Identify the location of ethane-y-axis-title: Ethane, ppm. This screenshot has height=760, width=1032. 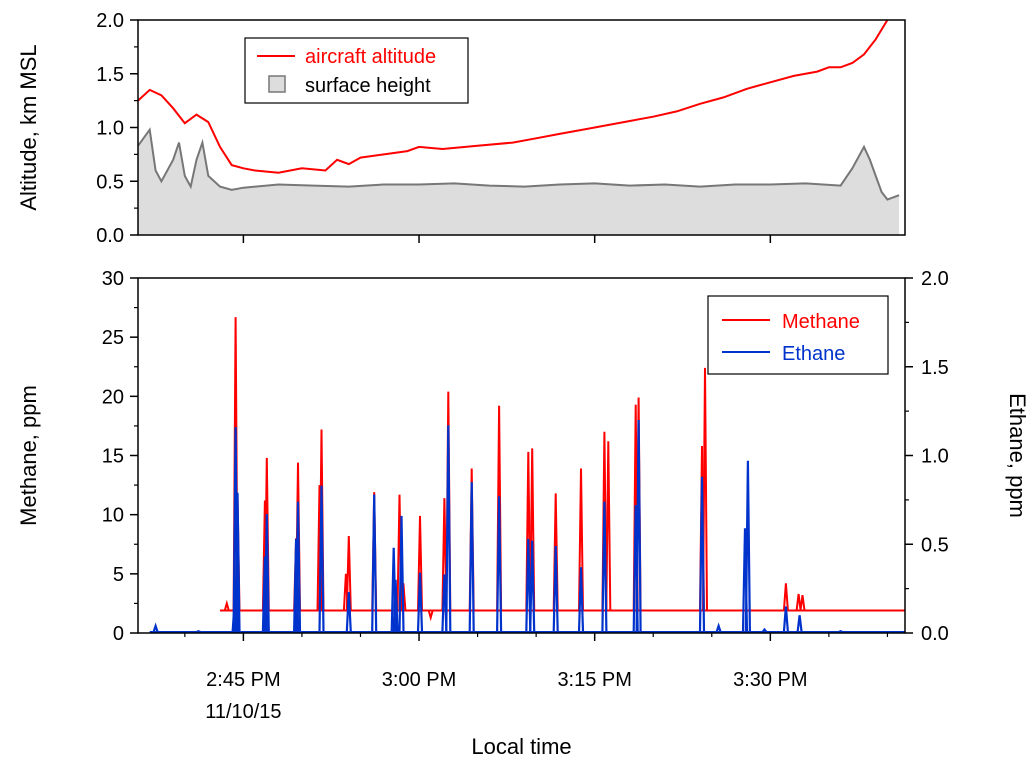
(1017, 455).